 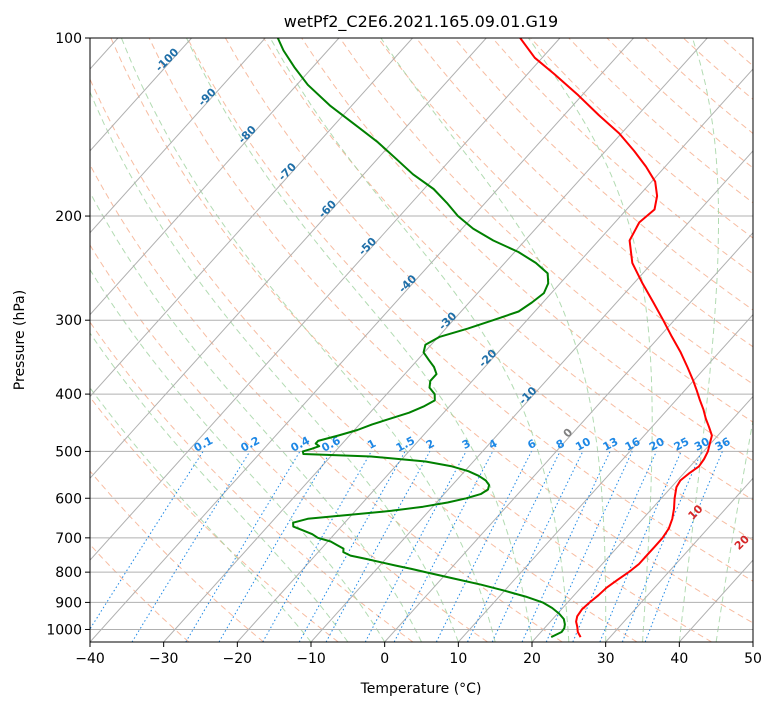 What do you see at coordinates (430, 444) in the screenshot?
I see `mixing-ratio-label: 2` at bounding box center [430, 444].